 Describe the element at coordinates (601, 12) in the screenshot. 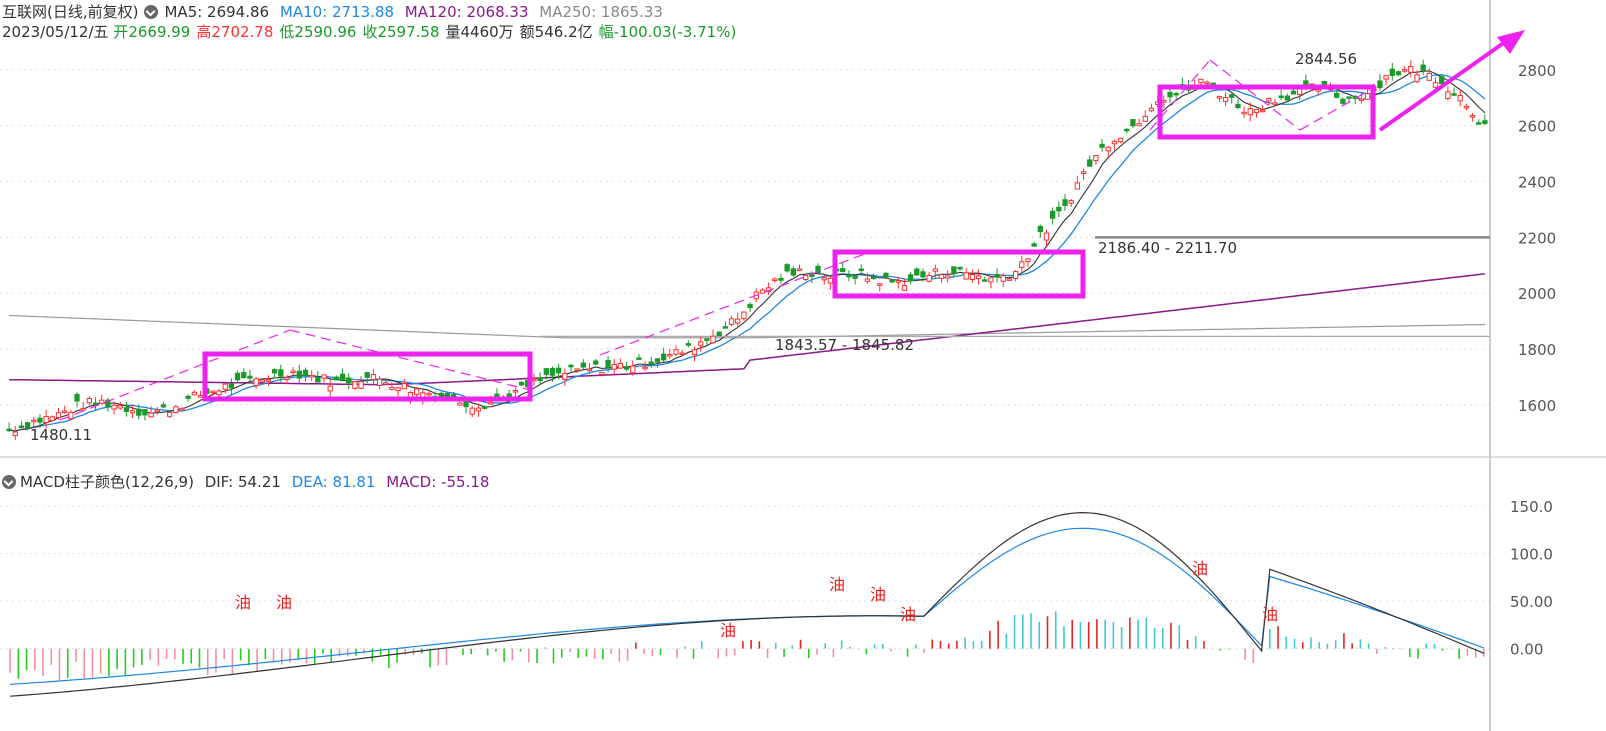

I see `ma250-value: MA250: 1865.33` at that location.